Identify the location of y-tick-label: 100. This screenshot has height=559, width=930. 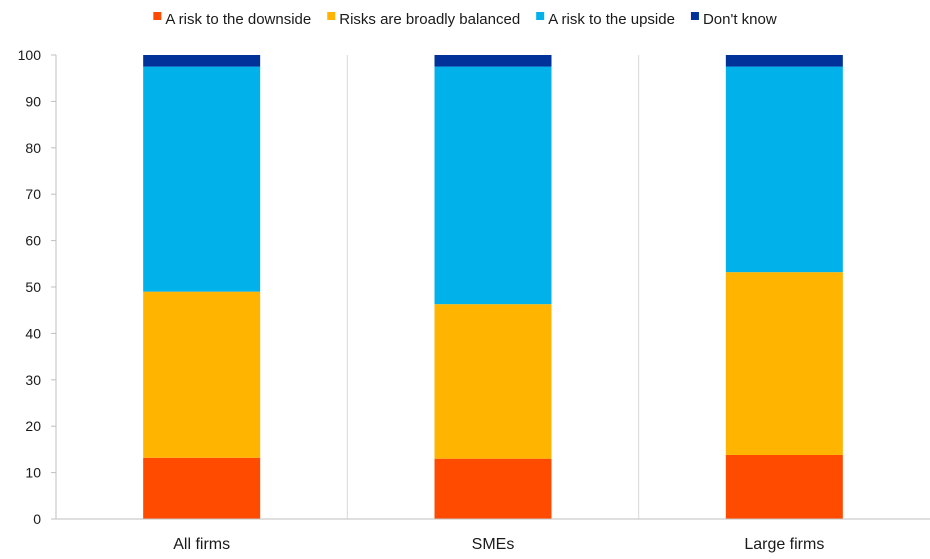
(30, 55).